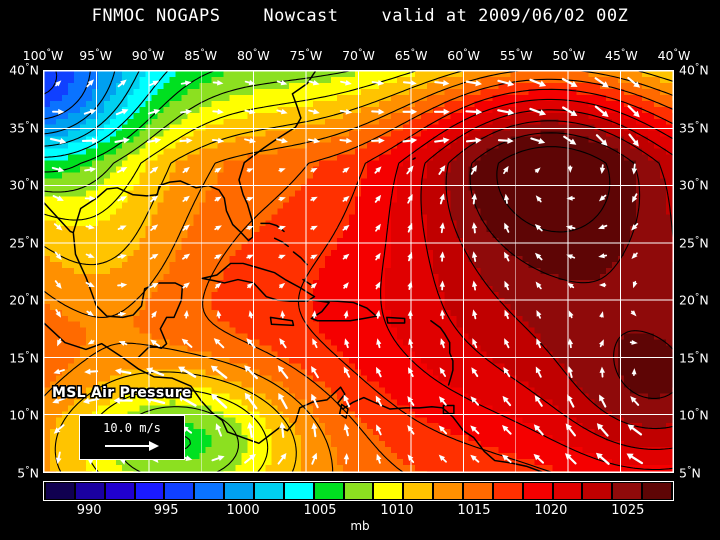  What do you see at coordinates (464, 56) in the screenshot?
I see `lon-tick-label: 60°W` at bounding box center [464, 56].